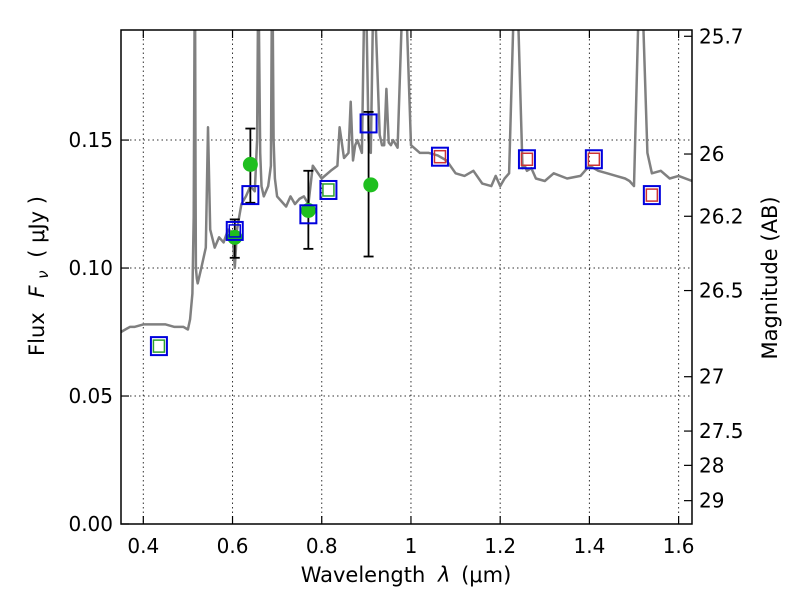 The height and width of the screenshot is (600, 800). Describe the element at coordinates (711, 154) in the screenshot. I see `y2-tick-label: 26` at that location.